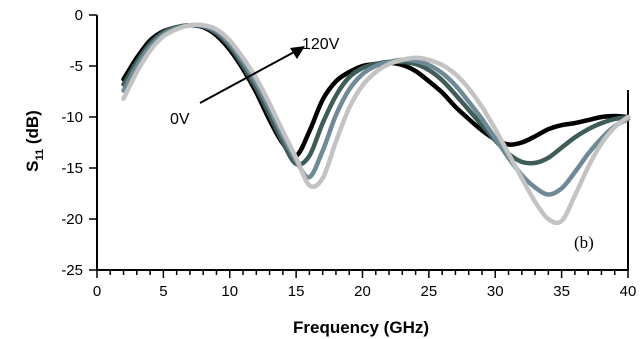 The image size is (641, 339). Describe the element at coordinates (72, 270) in the screenshot. I see `y-tick-label: -25` at that location.